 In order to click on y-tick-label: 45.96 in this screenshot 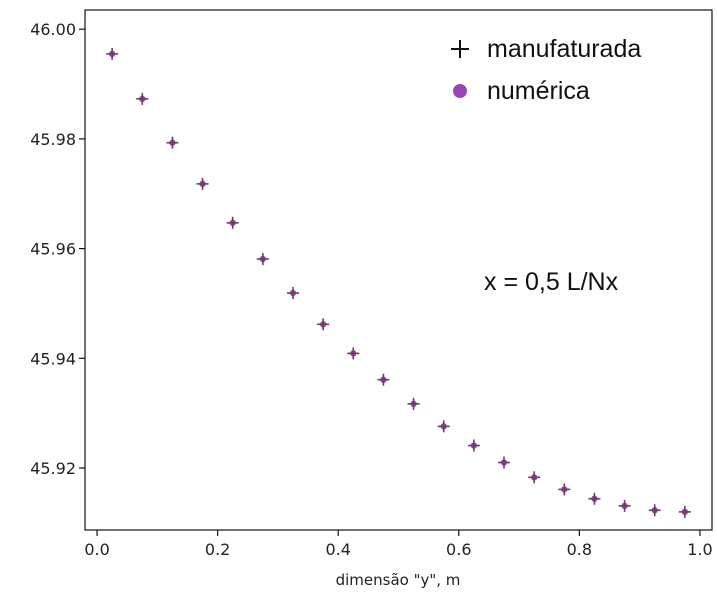, I will do `click(53, 249)`.